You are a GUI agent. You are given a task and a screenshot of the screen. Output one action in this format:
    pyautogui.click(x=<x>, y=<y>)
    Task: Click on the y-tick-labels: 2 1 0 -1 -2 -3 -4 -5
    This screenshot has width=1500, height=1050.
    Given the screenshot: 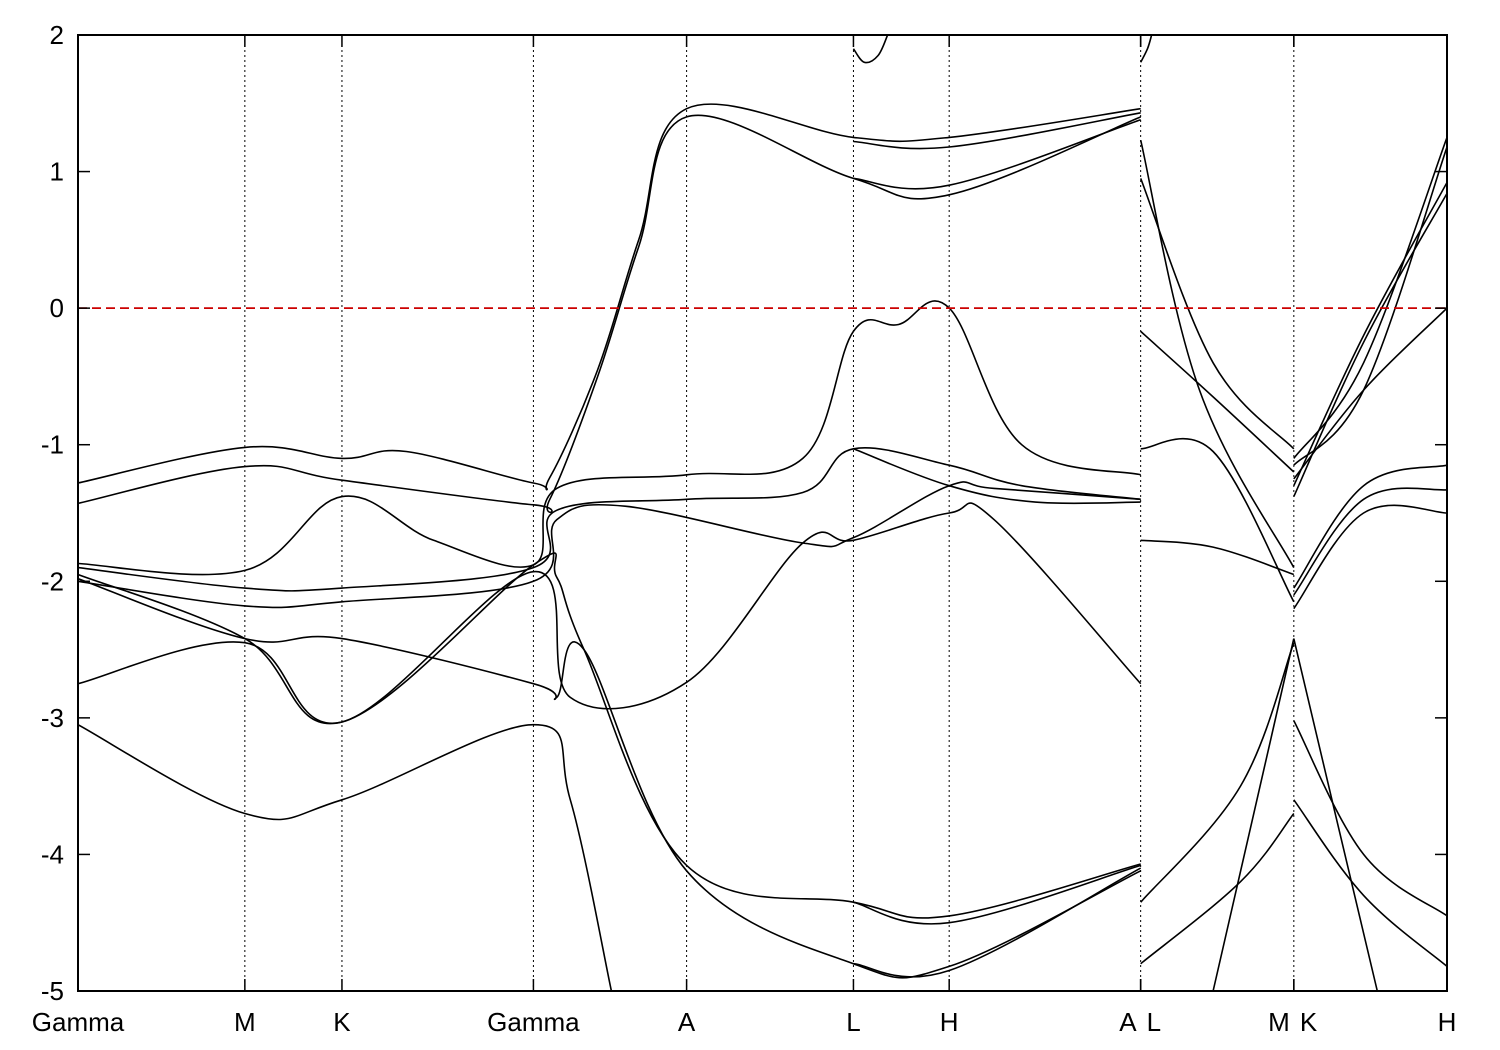 What is the action you would take?
    pyautogui.click(x=52, y=513)
    